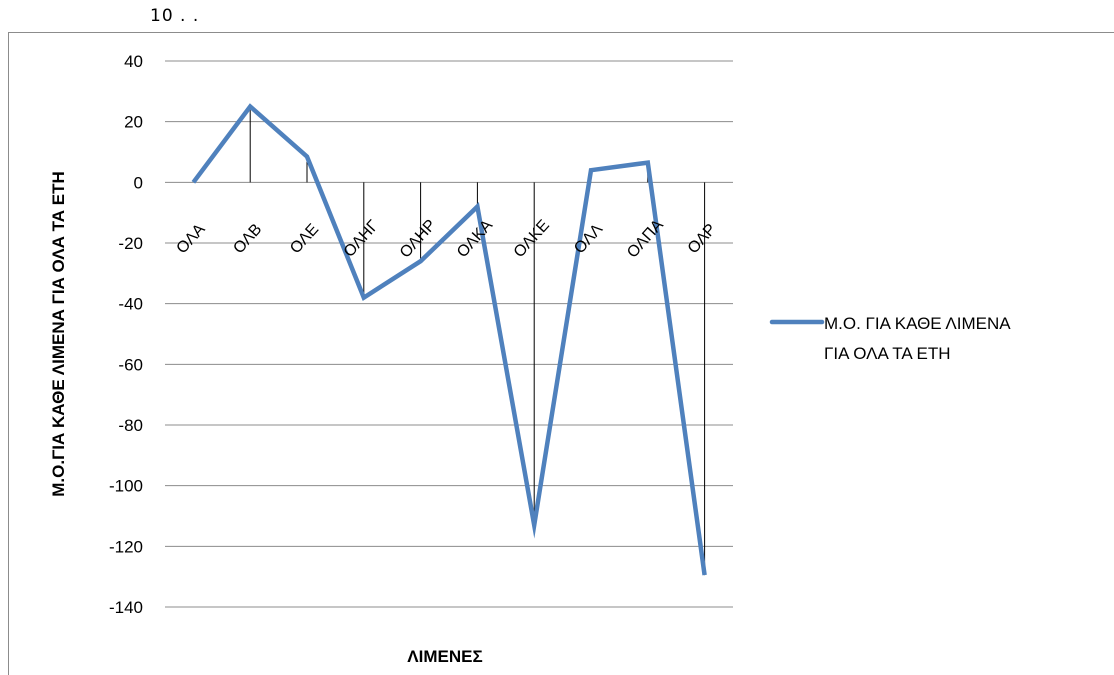  Describe the element at coordinates (8, 353) in the screenshot. I see `chart-frame-left-border` at that location.